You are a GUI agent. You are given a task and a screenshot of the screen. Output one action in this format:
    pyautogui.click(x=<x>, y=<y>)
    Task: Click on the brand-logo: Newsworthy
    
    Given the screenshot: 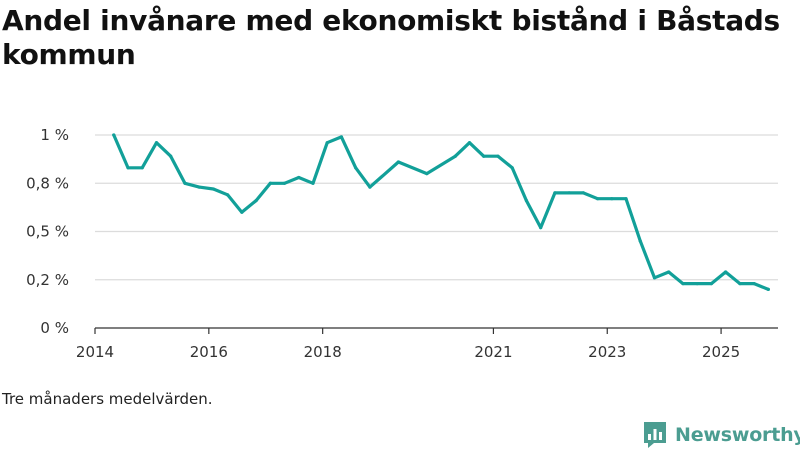 What is the action you would take?
    pyautogui.click(x=721, y=435)
    